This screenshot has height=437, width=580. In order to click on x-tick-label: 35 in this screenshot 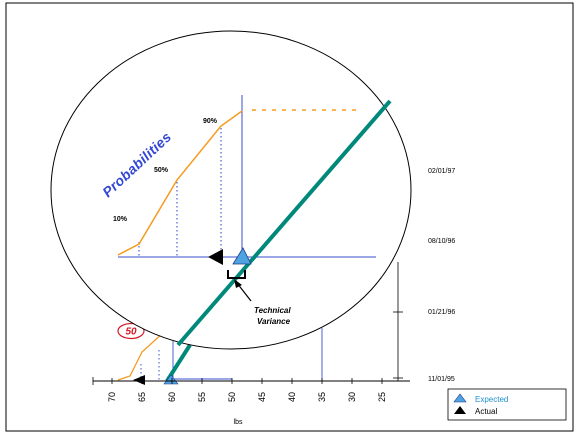, I will do `click(322, 397)`.